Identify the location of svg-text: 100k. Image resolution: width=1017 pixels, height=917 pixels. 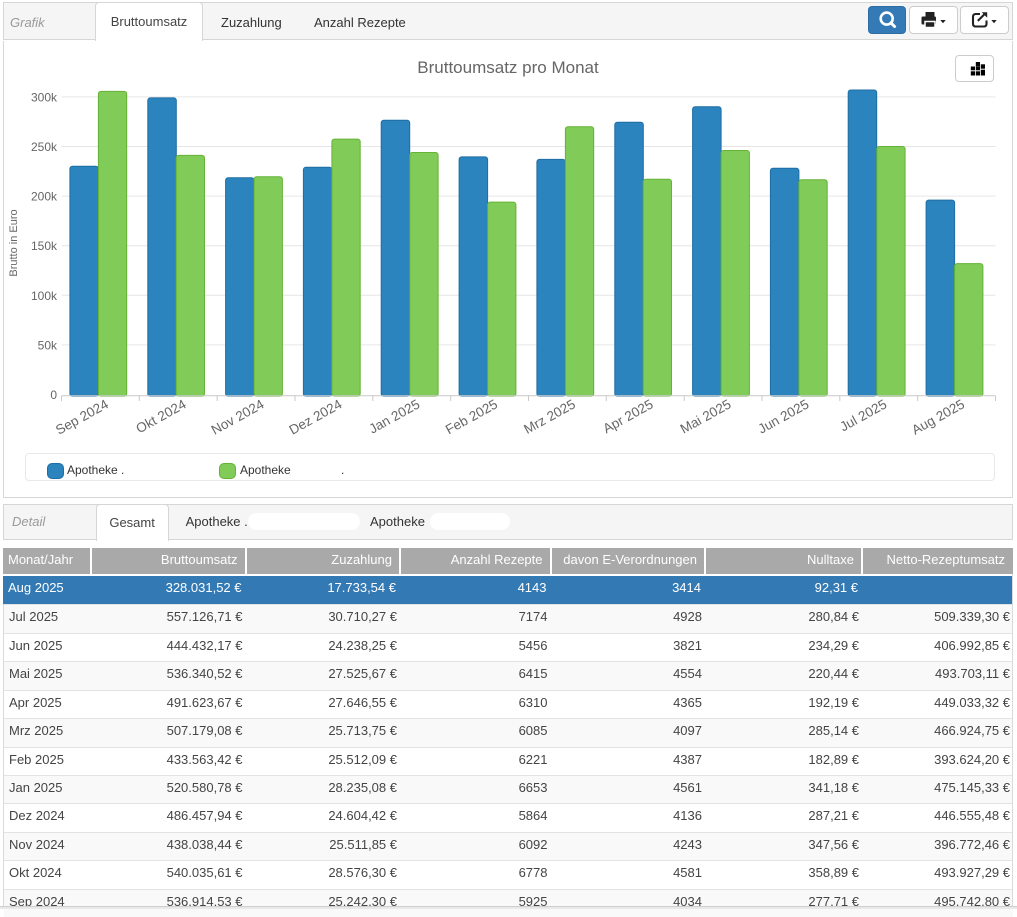
(44, 296).